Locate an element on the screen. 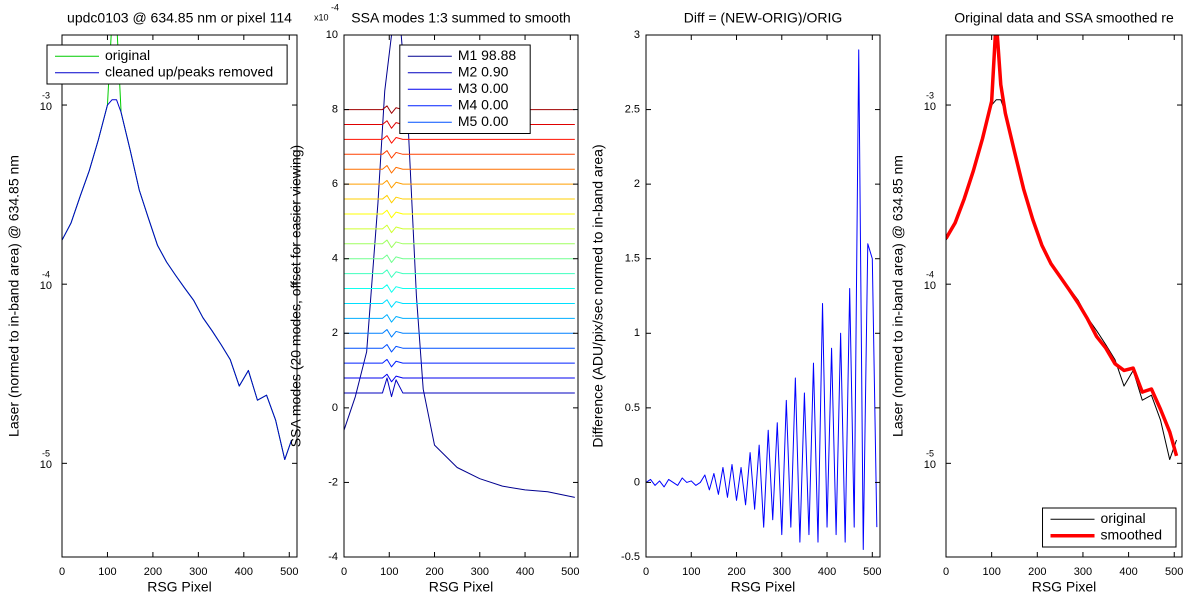  y-multiplier-exponent: -4 is located at coordinates (335, 7).